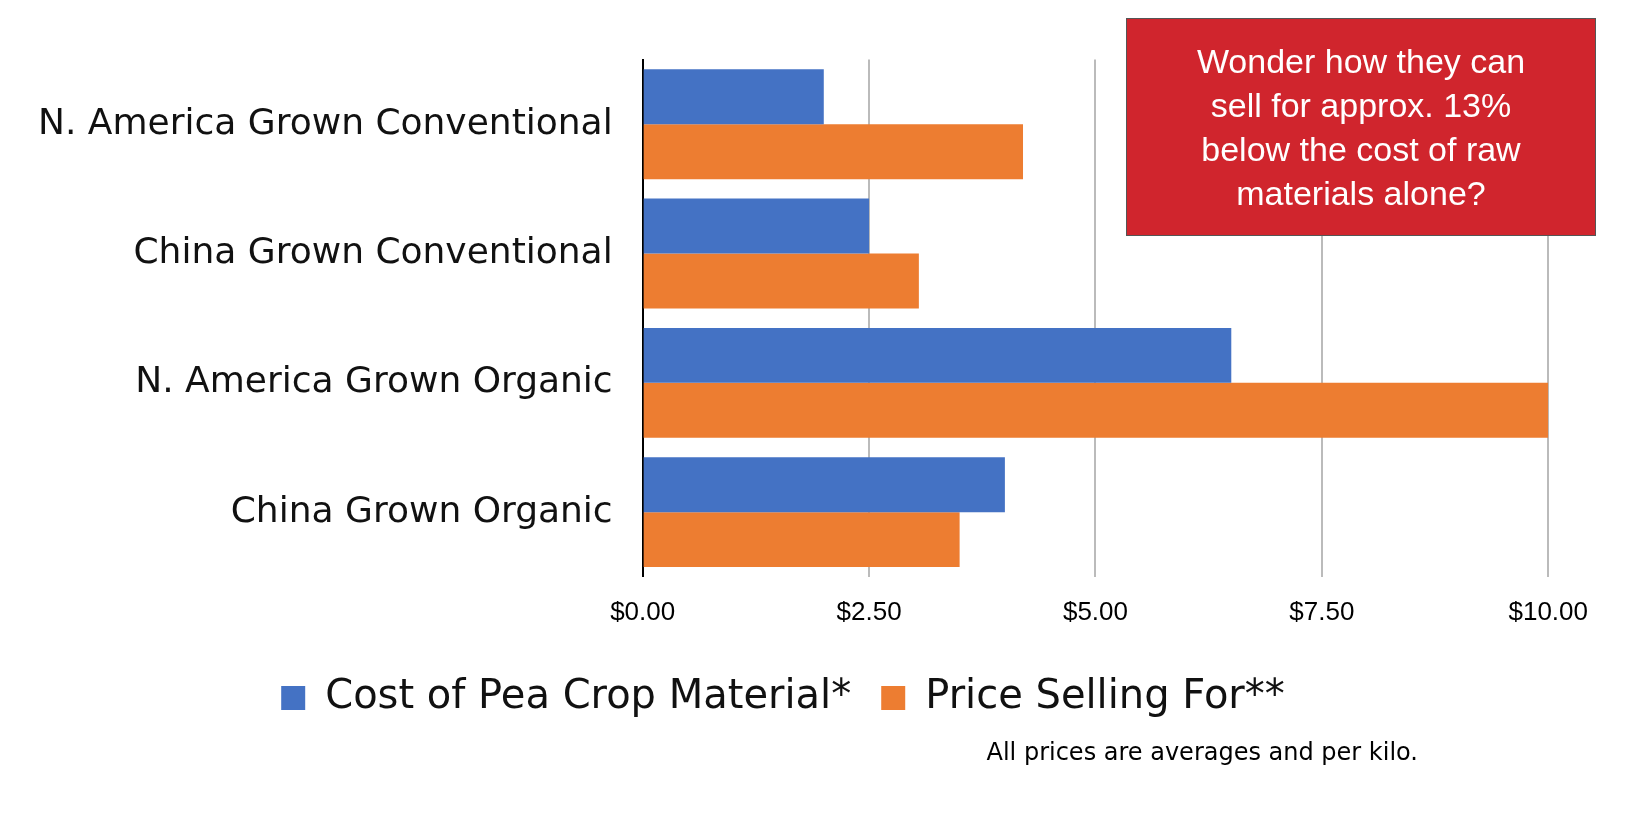  I want to click on x-tick-label: $10.00, so click(1548, 610).